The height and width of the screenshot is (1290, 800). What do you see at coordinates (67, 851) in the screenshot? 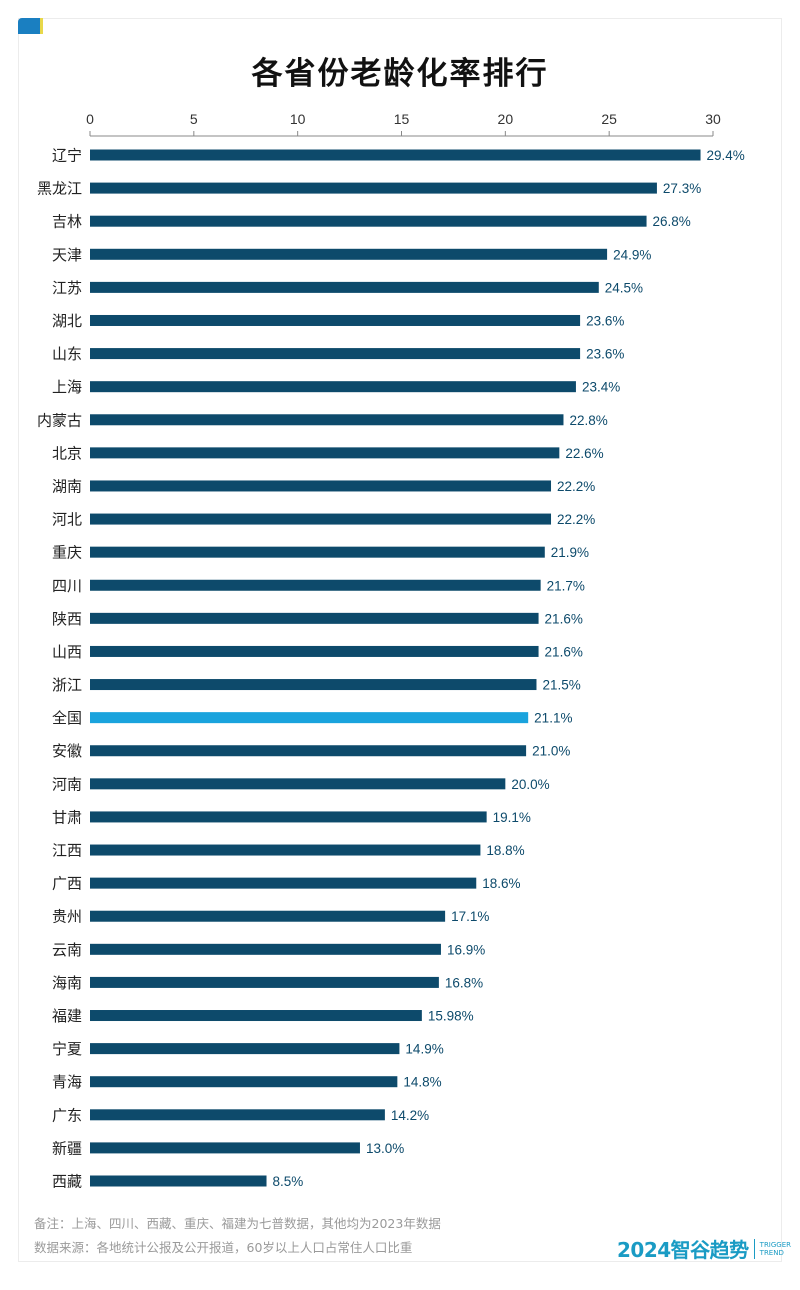
I see `category-label: 江西` at bounding box center [67, 851].